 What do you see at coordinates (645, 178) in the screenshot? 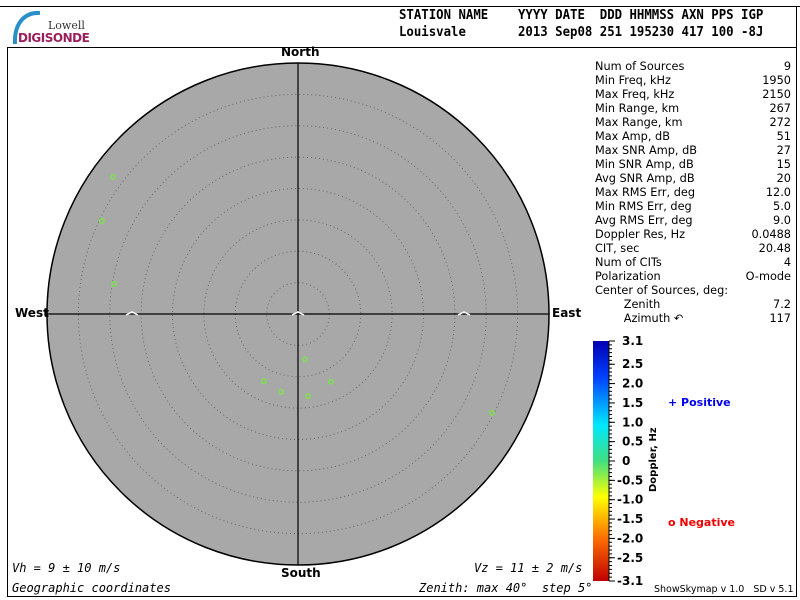
I see `stat-label: Avg SNR Amp, dB` at bounding box center [645, 178].